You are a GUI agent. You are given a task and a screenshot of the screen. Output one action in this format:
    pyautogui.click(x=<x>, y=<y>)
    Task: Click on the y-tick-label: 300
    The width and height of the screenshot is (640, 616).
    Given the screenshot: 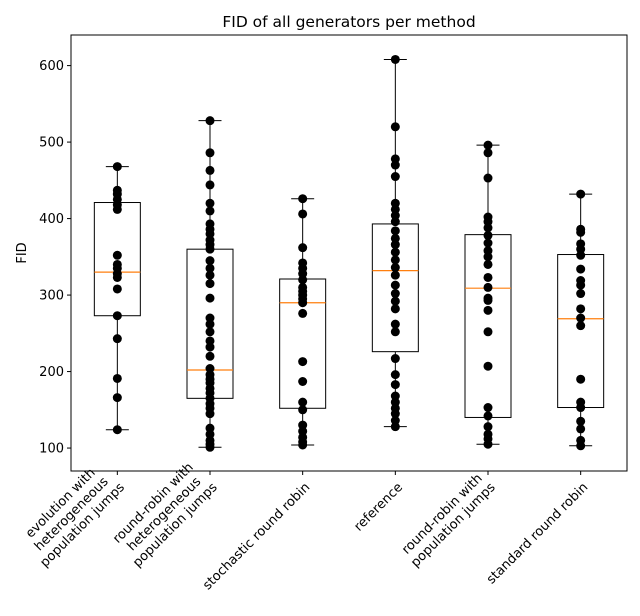 What is the action you would take?
    pyautogui.click(x=51, y=296)
    